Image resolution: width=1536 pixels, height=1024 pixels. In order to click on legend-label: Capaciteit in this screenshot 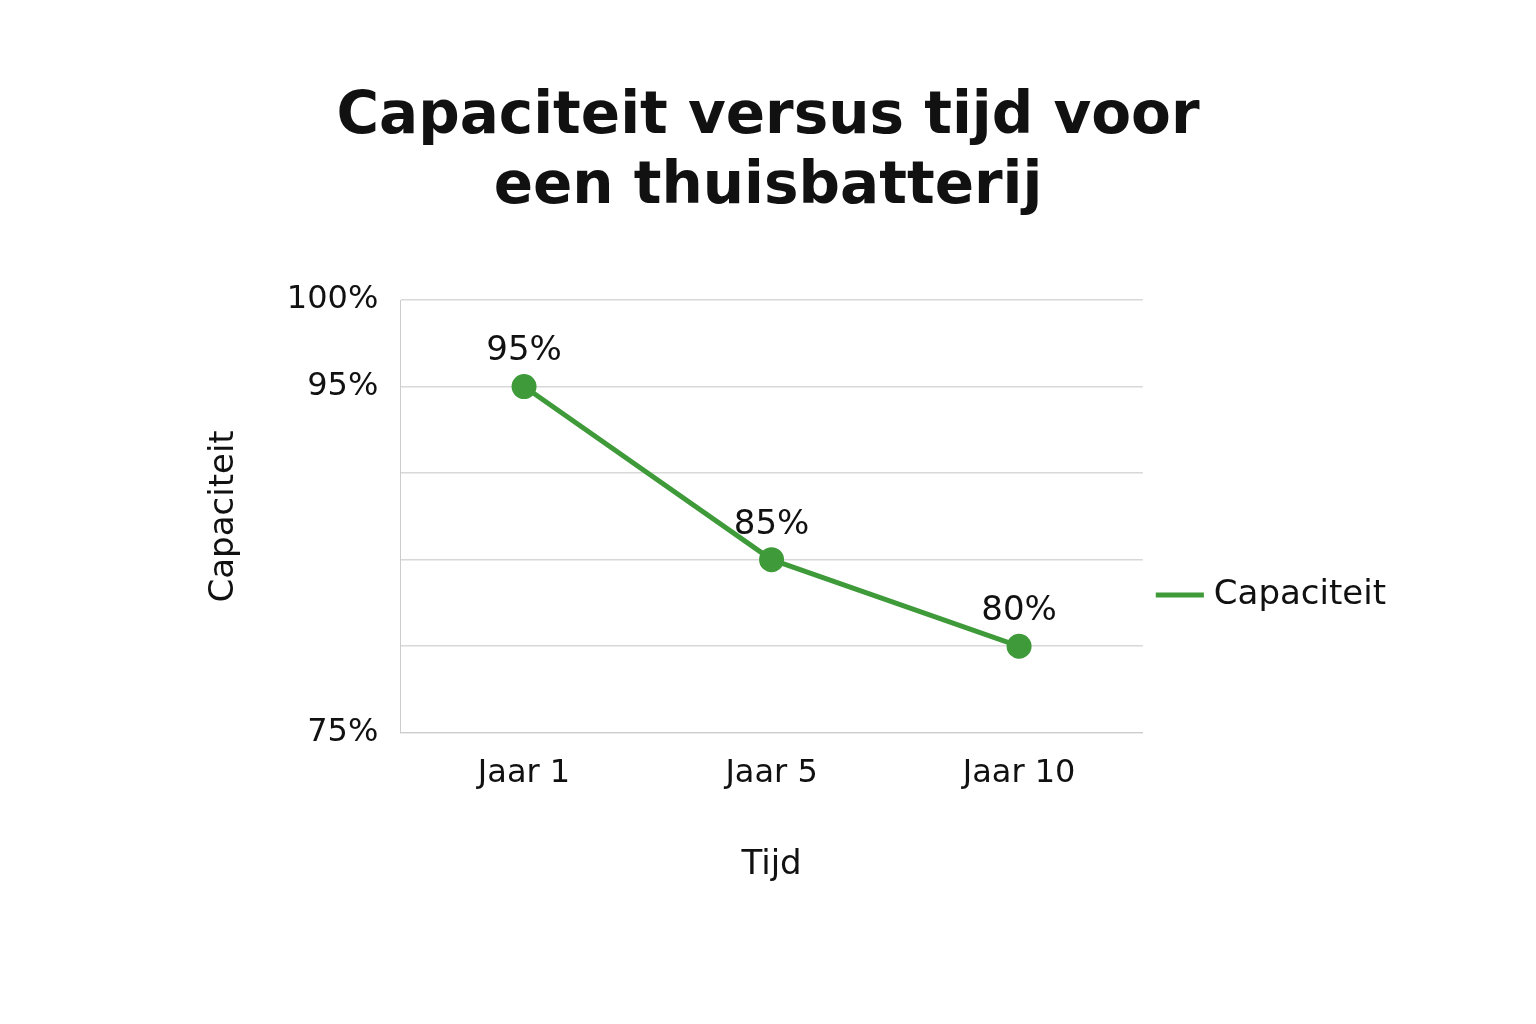, I will do `click(1300, 591)`.